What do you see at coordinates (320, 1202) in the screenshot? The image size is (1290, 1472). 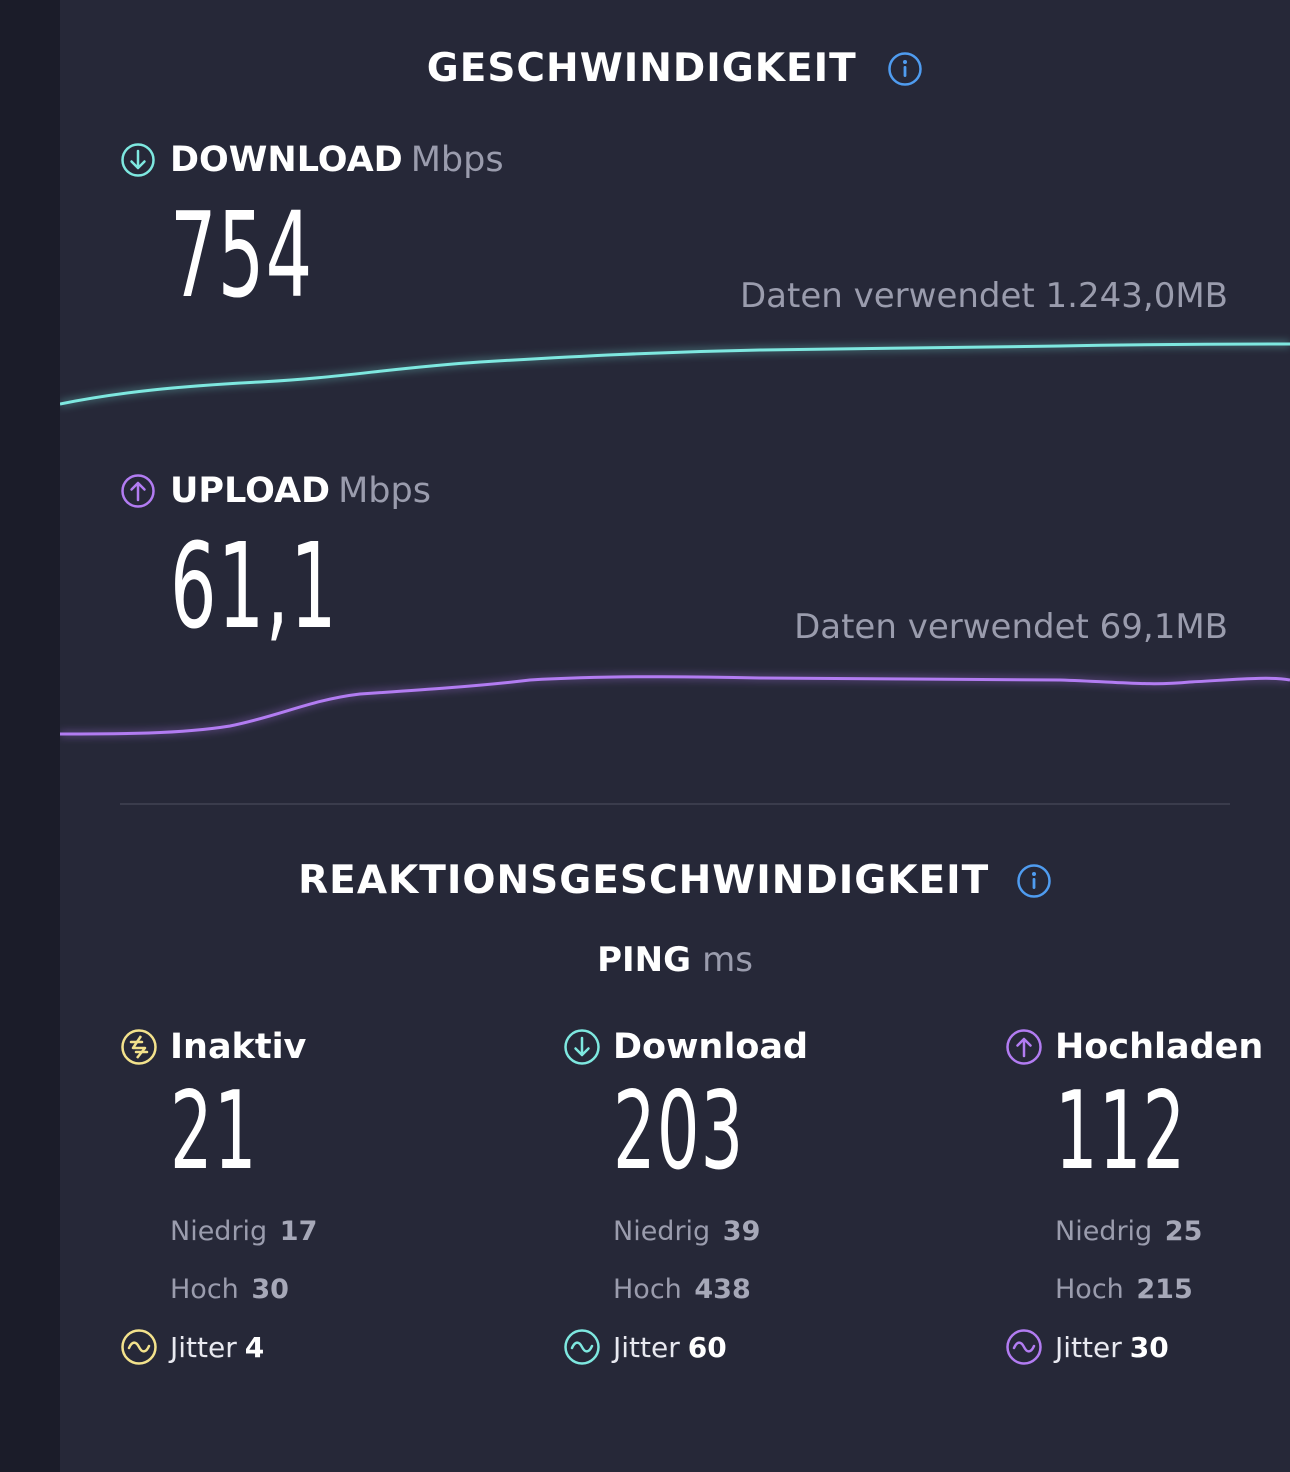 I see `ping-idle-column: Inaktiv 21 Niedrig 17 Hoch 30 Jitter 4` at bounding box center [320, 1202].